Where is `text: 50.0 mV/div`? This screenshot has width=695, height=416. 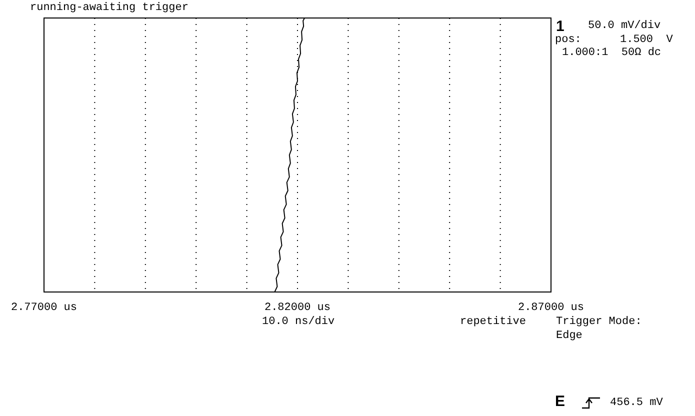
text: 50.0 mV/div is located at coordinates (624, 26).